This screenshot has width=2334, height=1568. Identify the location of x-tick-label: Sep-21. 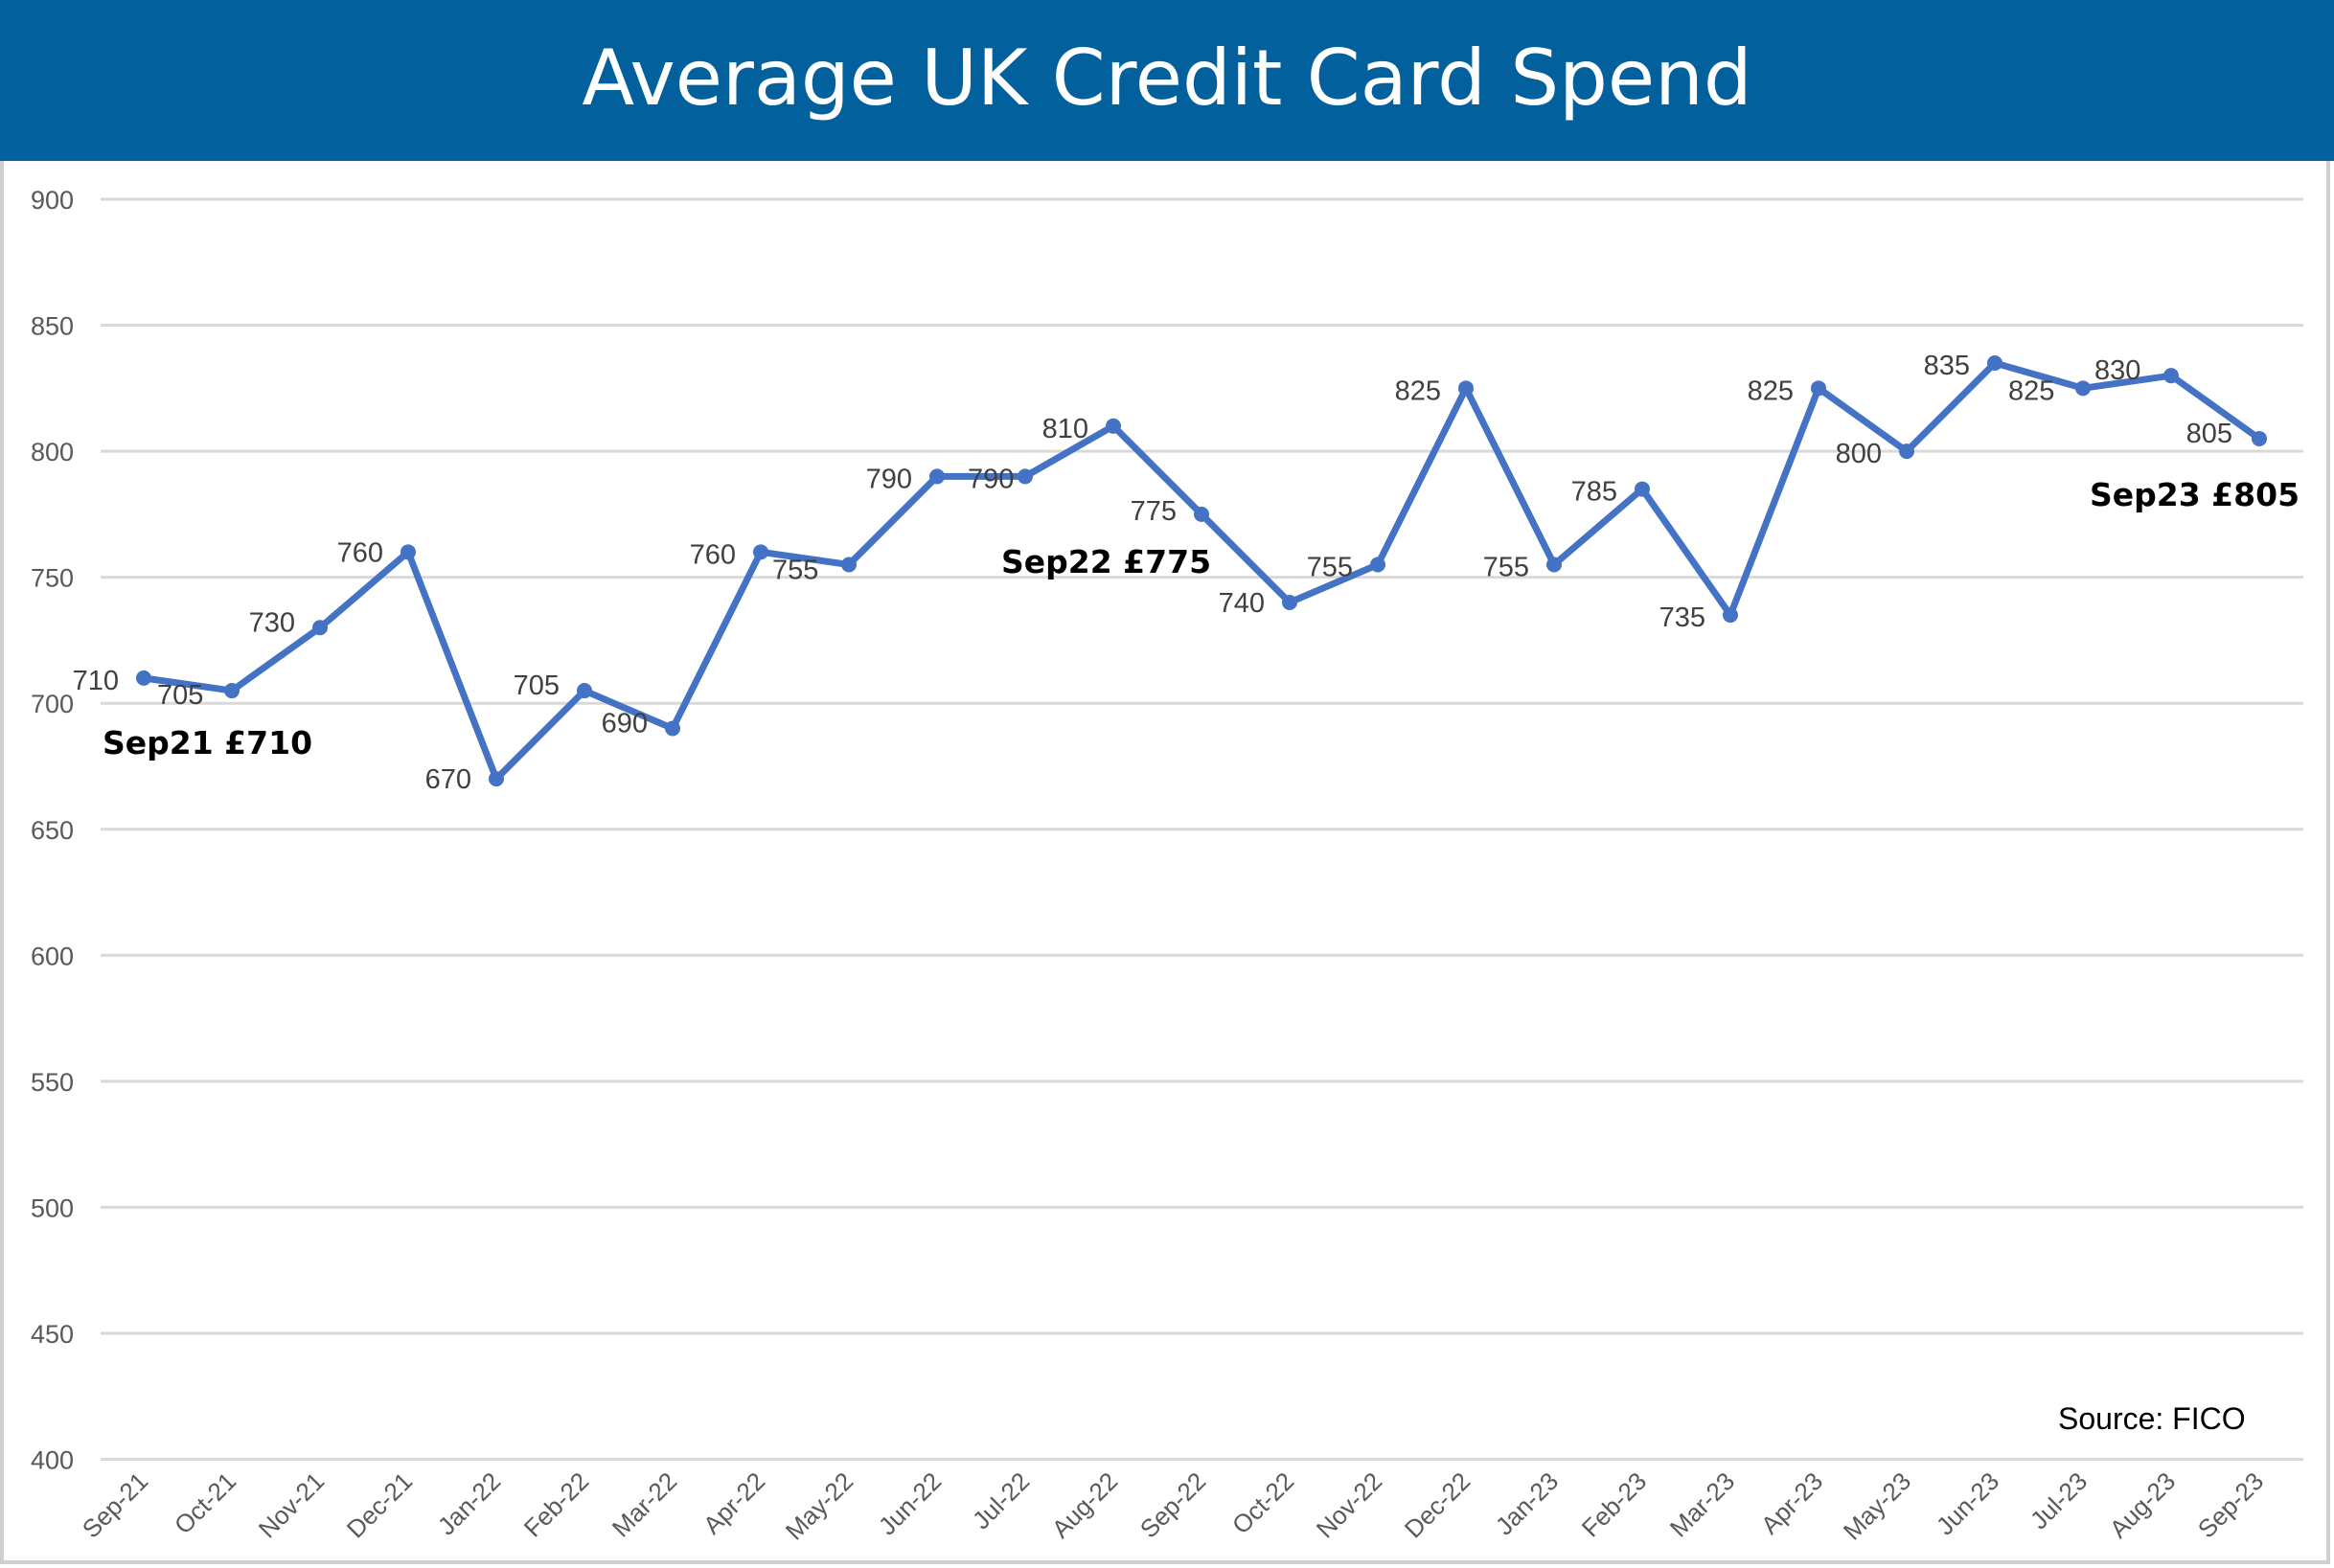
(115, 1504).